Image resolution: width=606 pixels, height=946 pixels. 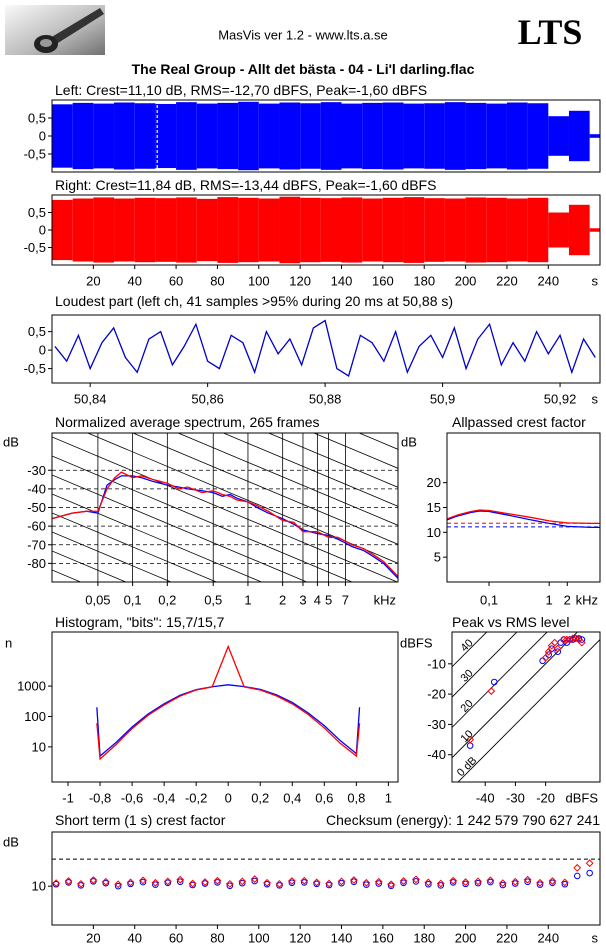 I want to click on y-axis-label: n, so click(x=8, y=643).